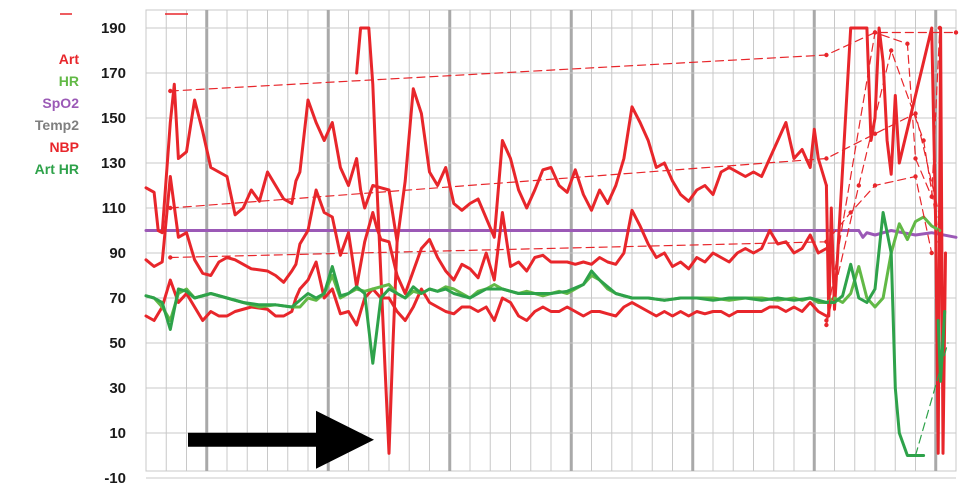  Describe the element at coordinates (69, 59) in the screenshot. I see `legend-entry-art: Art` at that location.